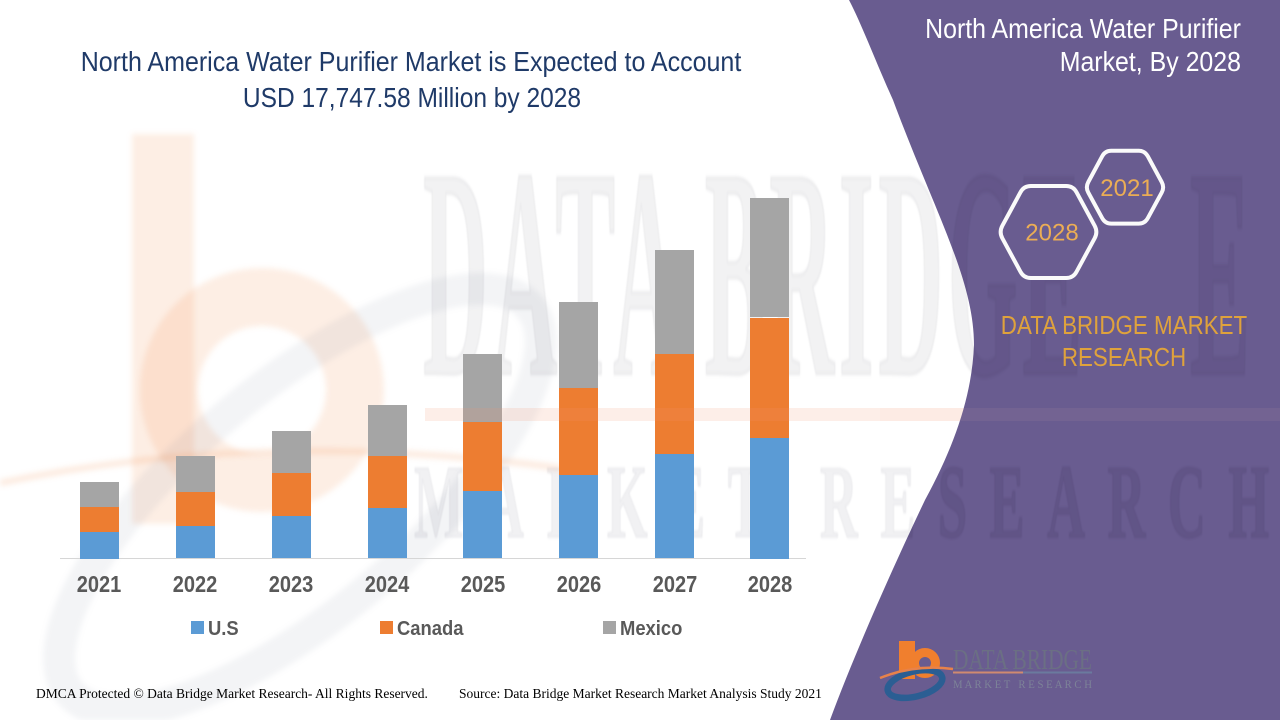 This screenshot has width=1280, height=720. I want to click on svg-text: 2021, so click(1126, 188).